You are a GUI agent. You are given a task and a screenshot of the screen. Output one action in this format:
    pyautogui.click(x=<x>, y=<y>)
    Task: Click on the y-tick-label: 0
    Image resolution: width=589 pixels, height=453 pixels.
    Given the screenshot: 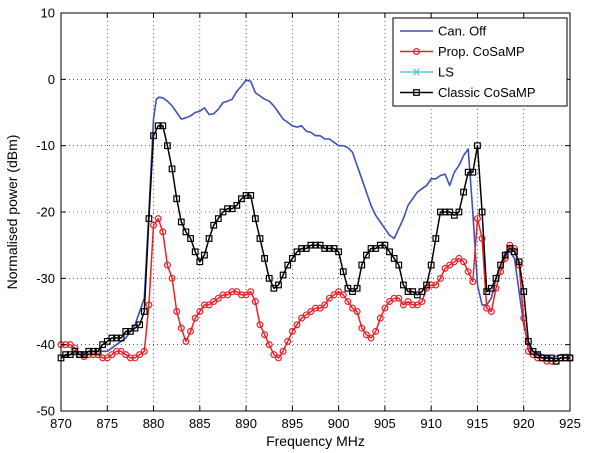 What is the action you would take?
    pyautogui.click(x=51, y=79)
    